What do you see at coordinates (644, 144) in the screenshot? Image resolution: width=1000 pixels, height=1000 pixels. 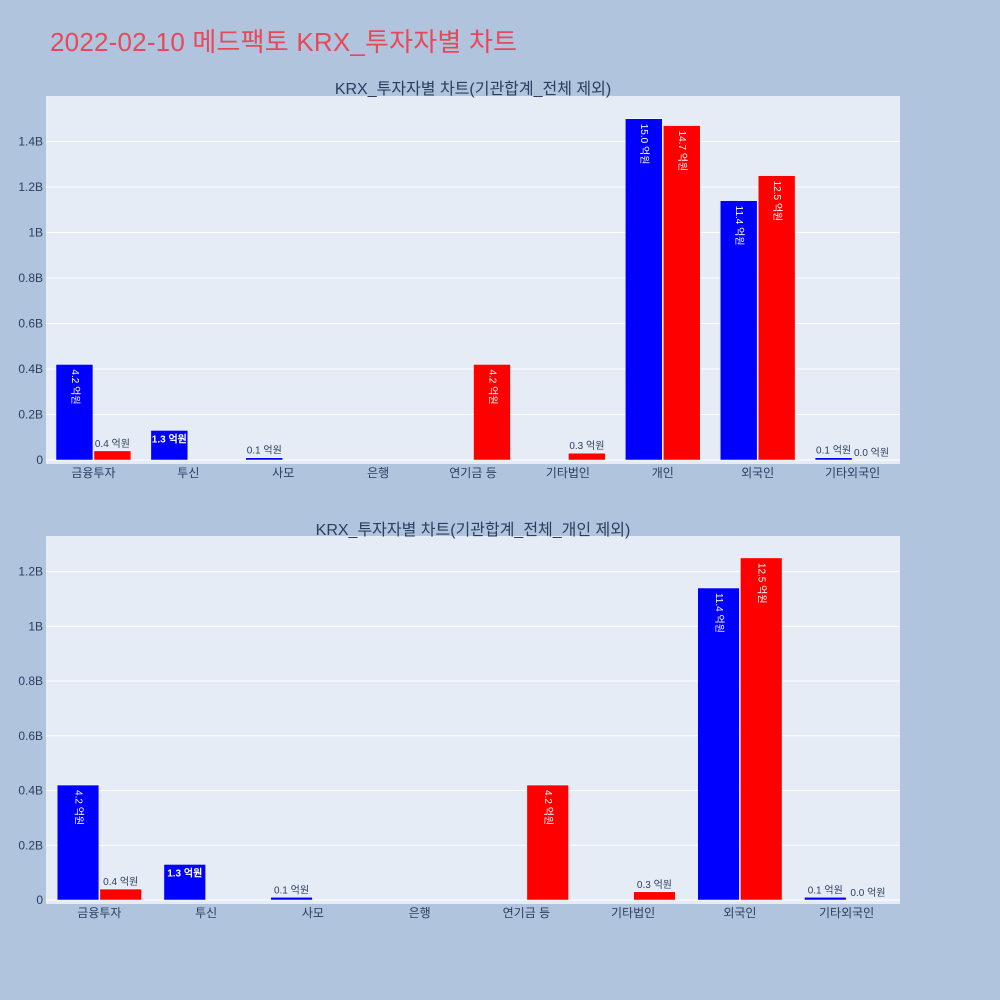 I see `bar-value-label: 15.0 억원` at bounding box center [644, 144].